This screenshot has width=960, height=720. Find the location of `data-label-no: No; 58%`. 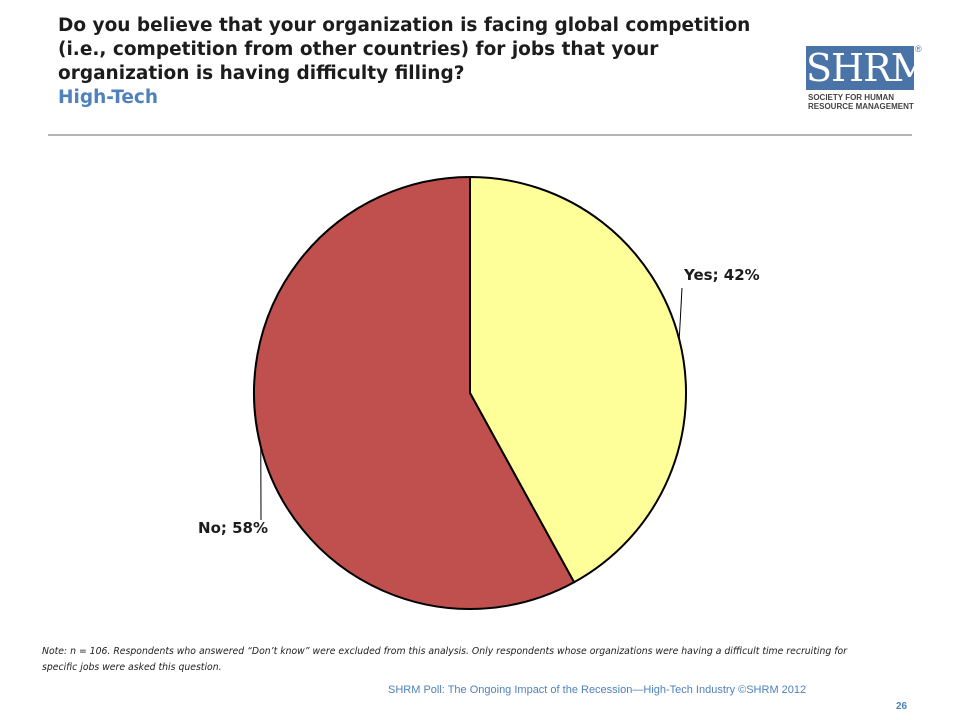

data-label-no: No; 58% is located at coordinates (233, 528).